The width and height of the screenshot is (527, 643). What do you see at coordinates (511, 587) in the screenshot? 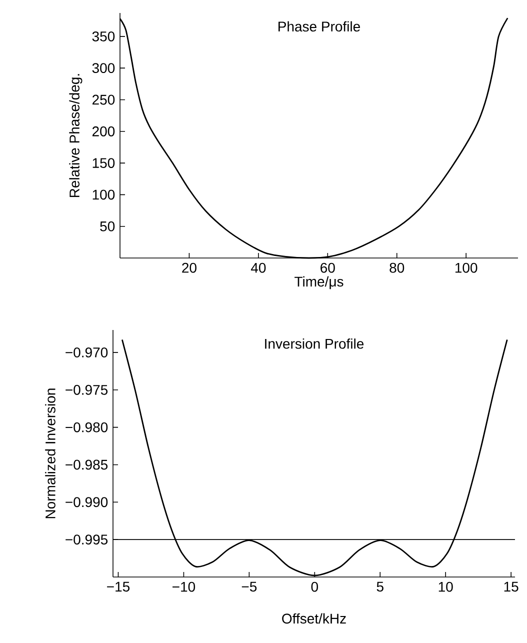
I see `x-tick-label: 15` at bounding box center [511, 587].